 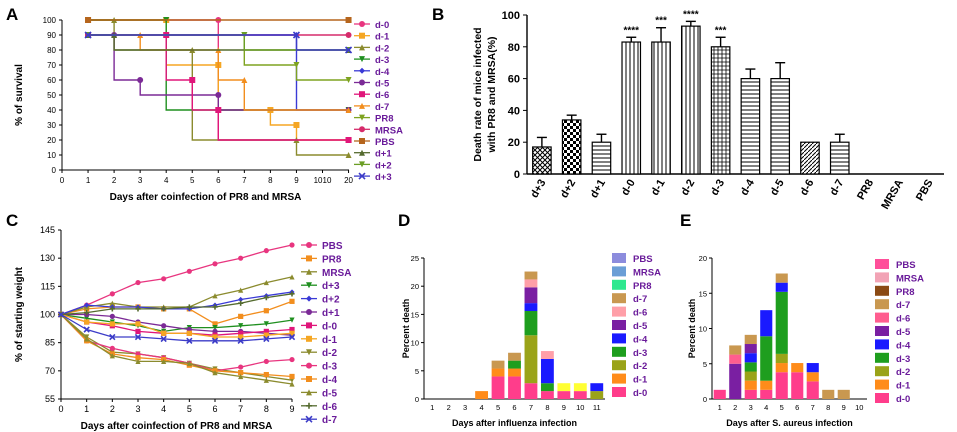 I want to click on legend-label: d-3, so click(x=329, y=367).